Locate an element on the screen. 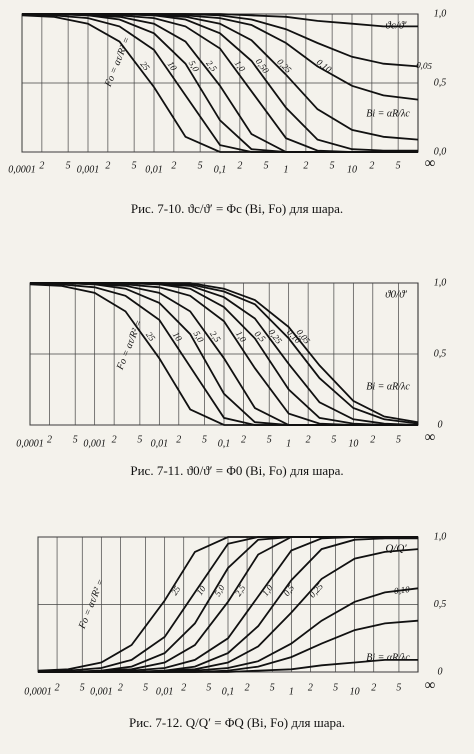  caption: Рис. 7-10. ϑc/ϑ′ = Φc (Bi, Fo) для шара. is located at coordinates (237, 208).